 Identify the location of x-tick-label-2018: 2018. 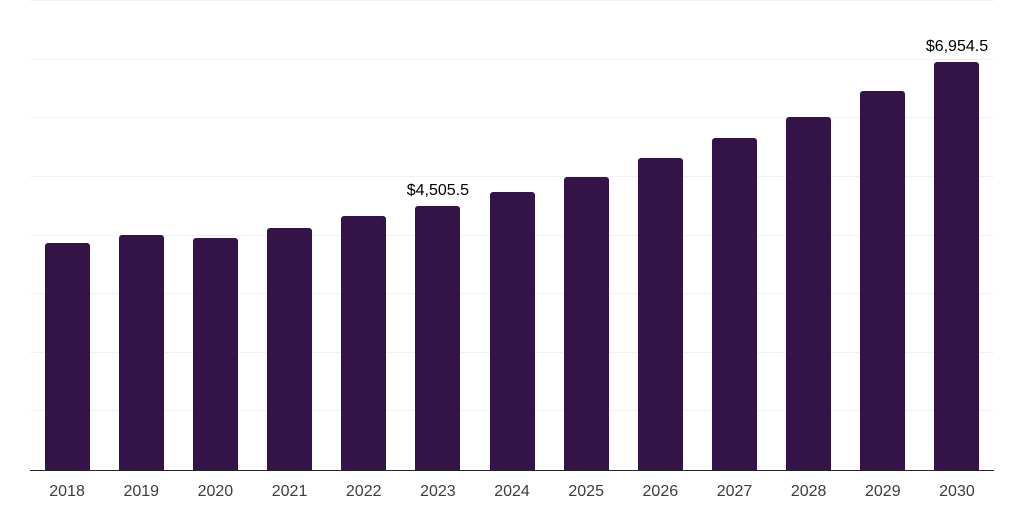
(67, 491).